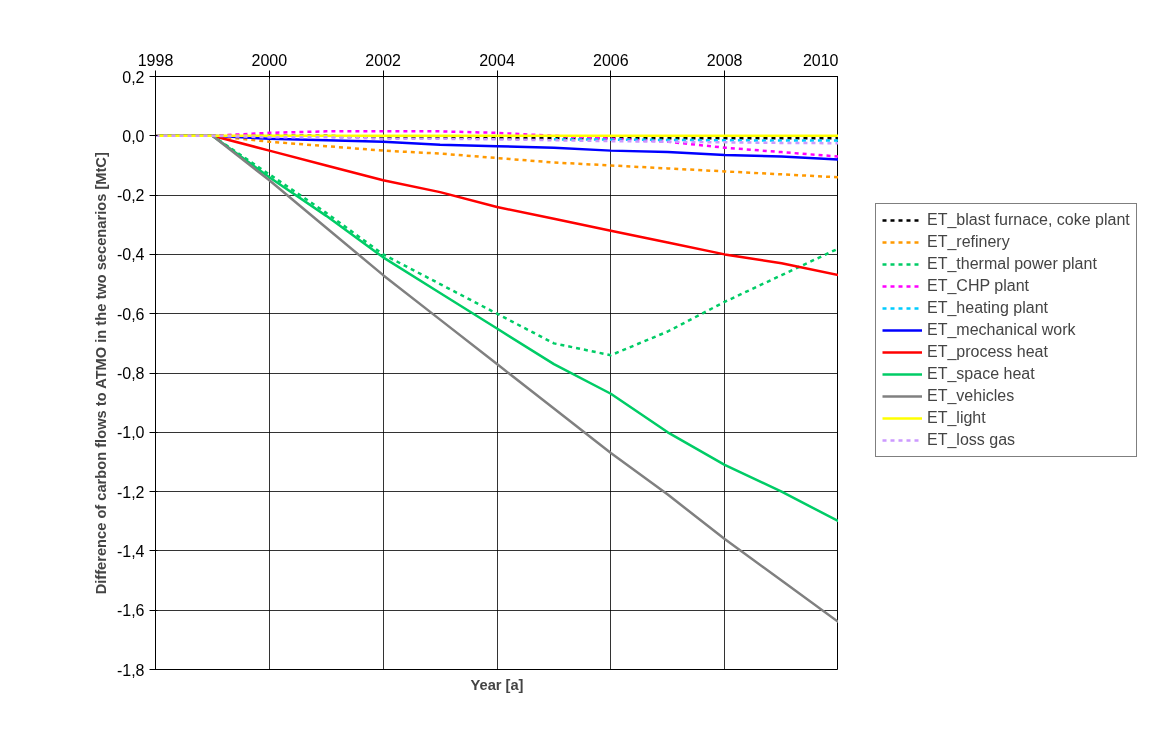  Describe the element at coordinates (971, 396) in the screenshot. I see `legend-label: ET_vehicles` at that location.